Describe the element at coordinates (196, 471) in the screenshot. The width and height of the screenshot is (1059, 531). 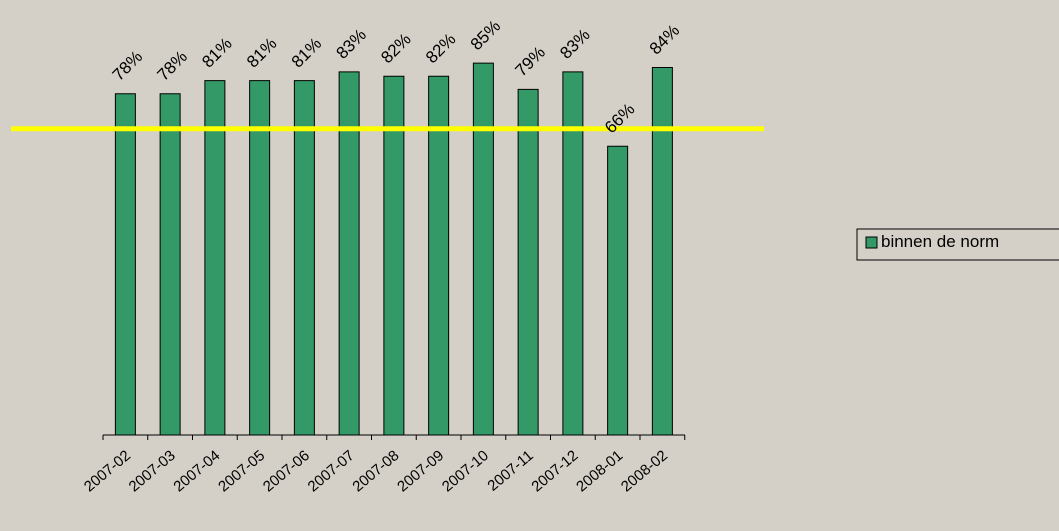
I see `x-tick-label: 2007-04` at that location.